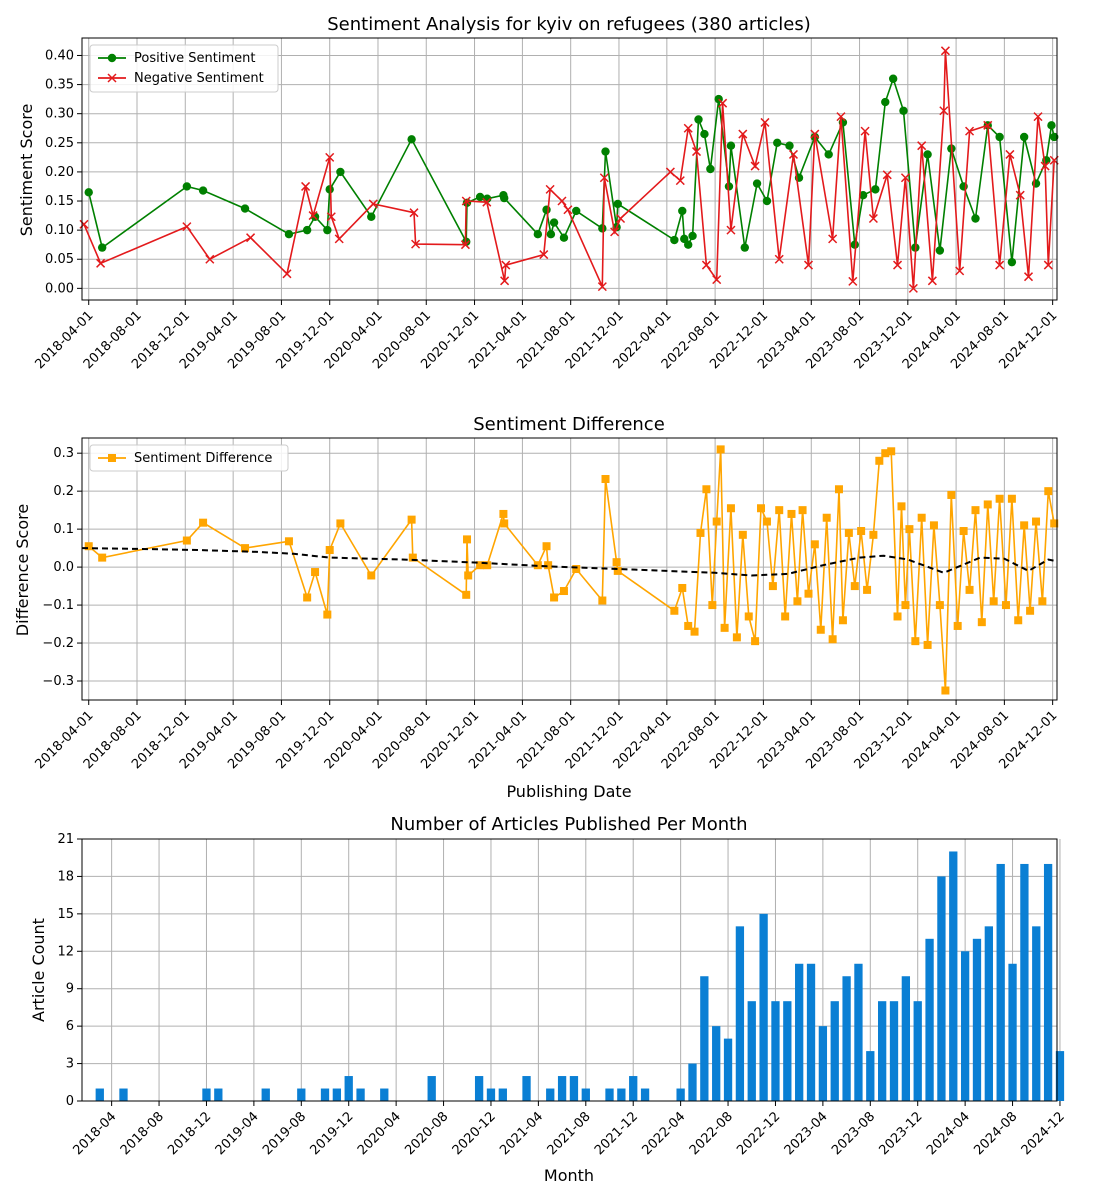 Image resolution: width=1100 pixels, height=1200 pixels. What do you see at coordinates (184, 68) in the screenshot?
I see `chart1-legend: Positive Sentiment Negative Sentiment` at bounding box center [184, 68].